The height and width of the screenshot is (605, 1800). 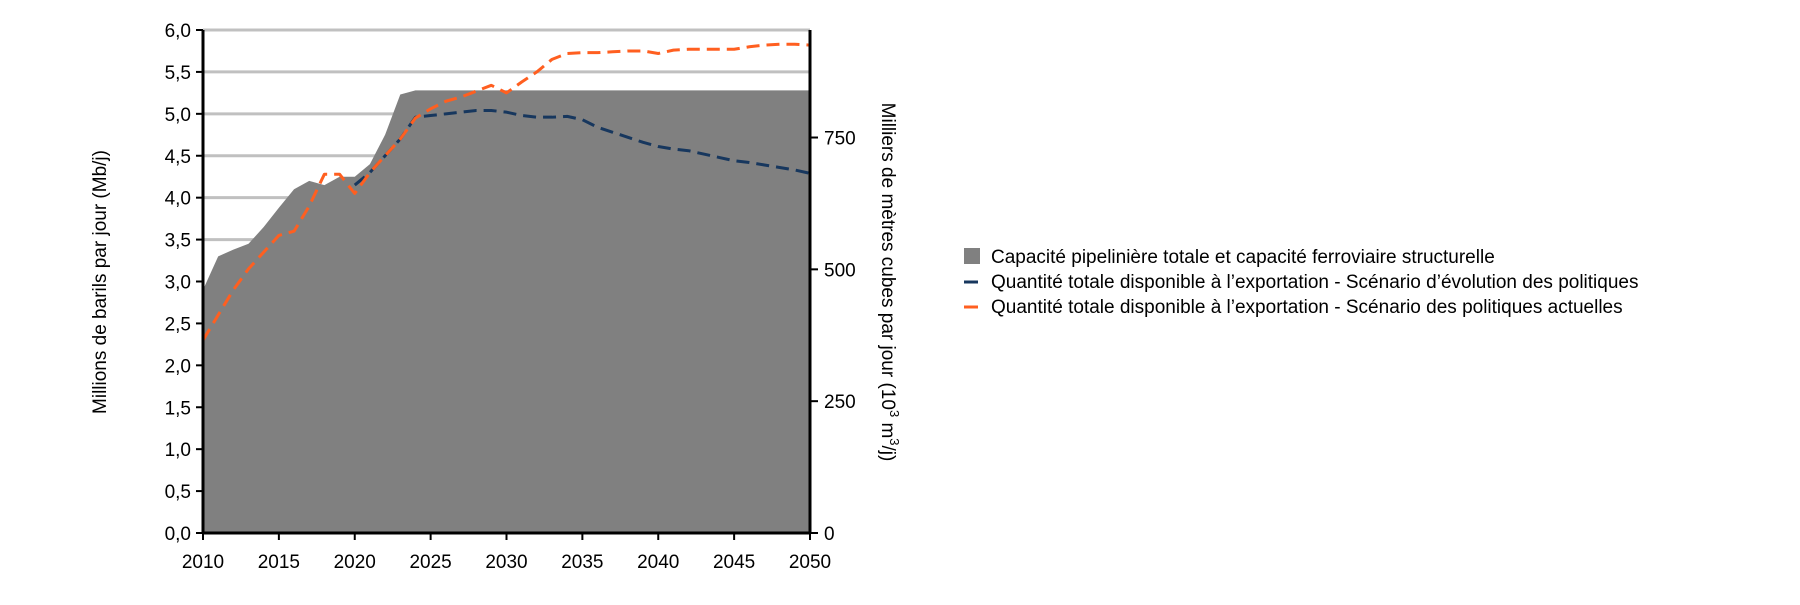 I want to click on x-tick-label: 2025, so click(x=430, y=562).